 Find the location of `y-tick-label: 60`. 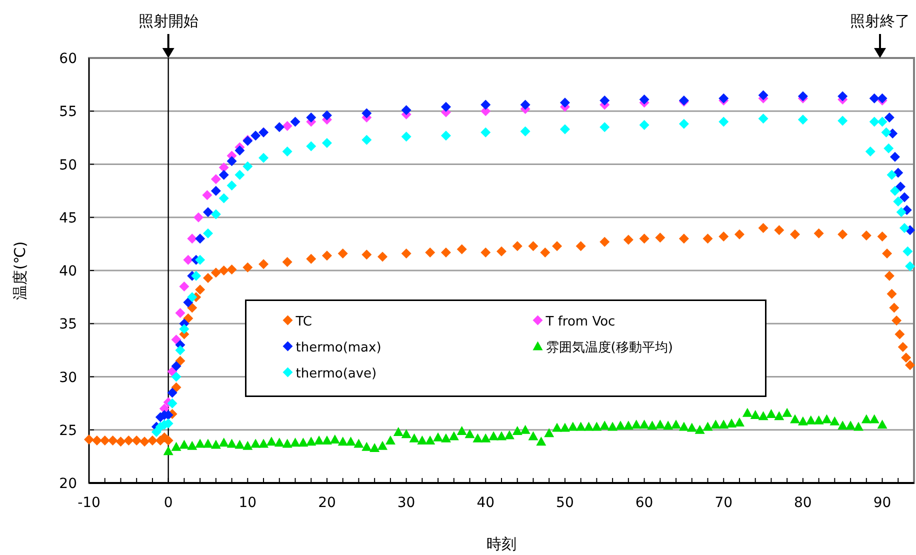

y-tick-label: 60 is located at coordinates (68, 59).